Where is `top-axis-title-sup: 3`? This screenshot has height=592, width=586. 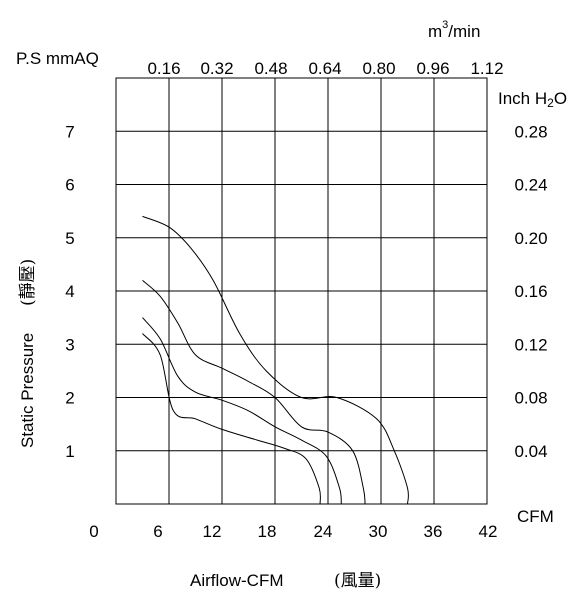
top-axis-title-sup: 3 is located at coordinates (445, 25).